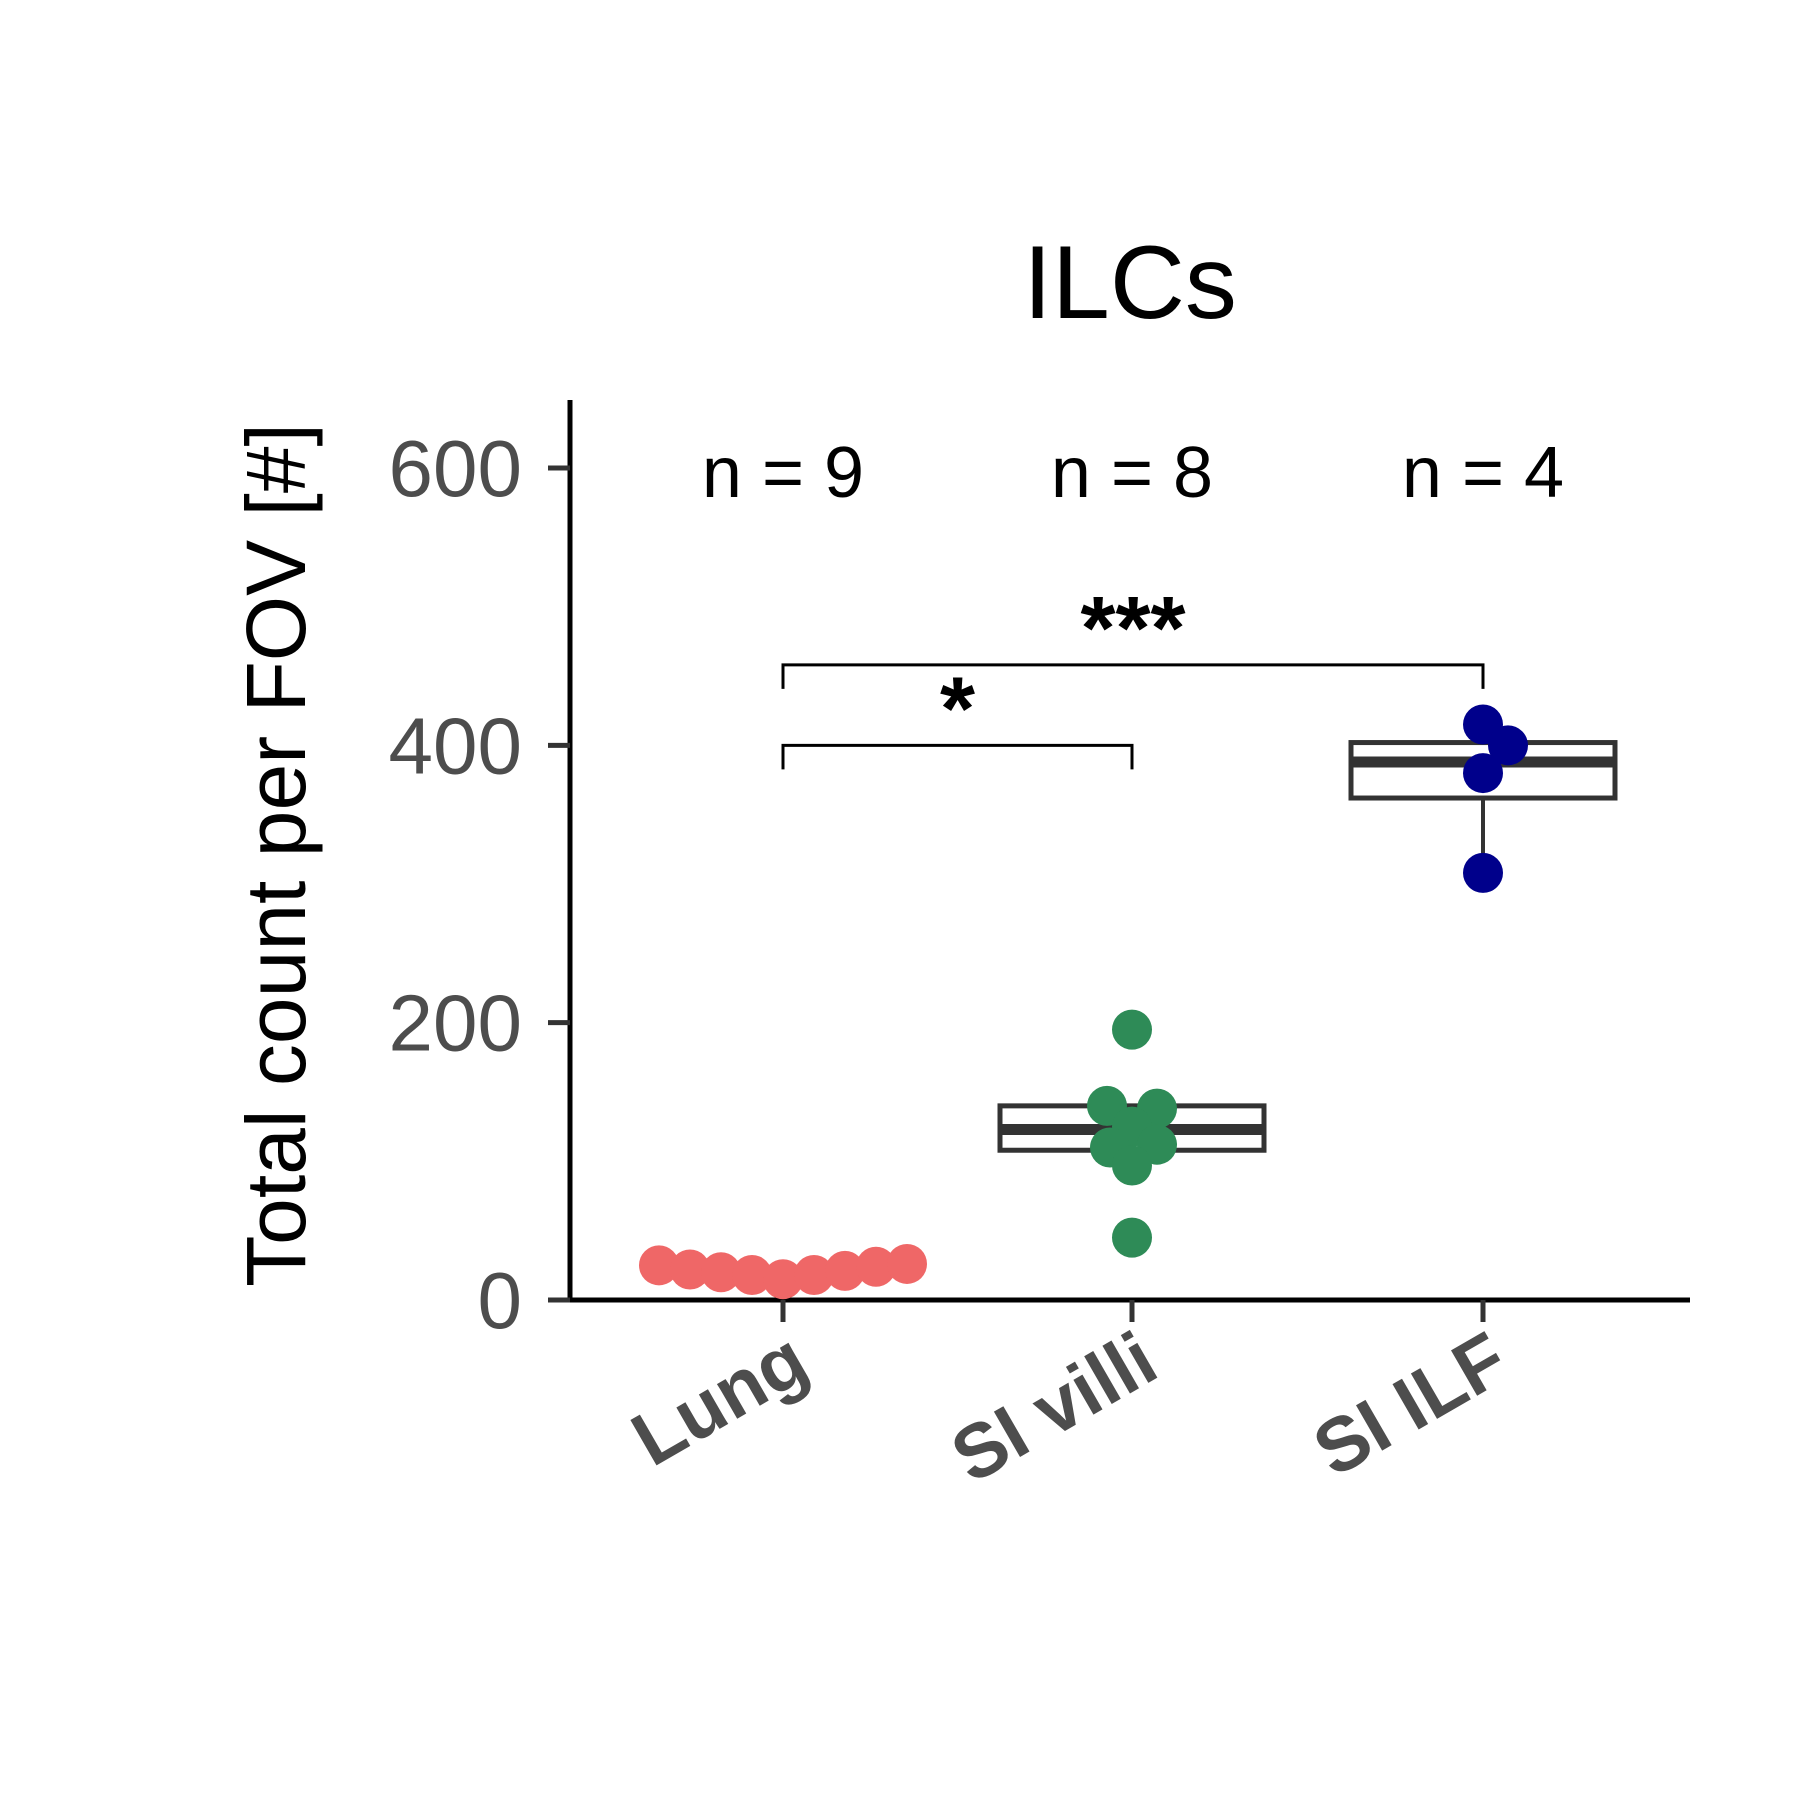  I want to click on x-tick-label: SI ILF, so click(1411, 1404).